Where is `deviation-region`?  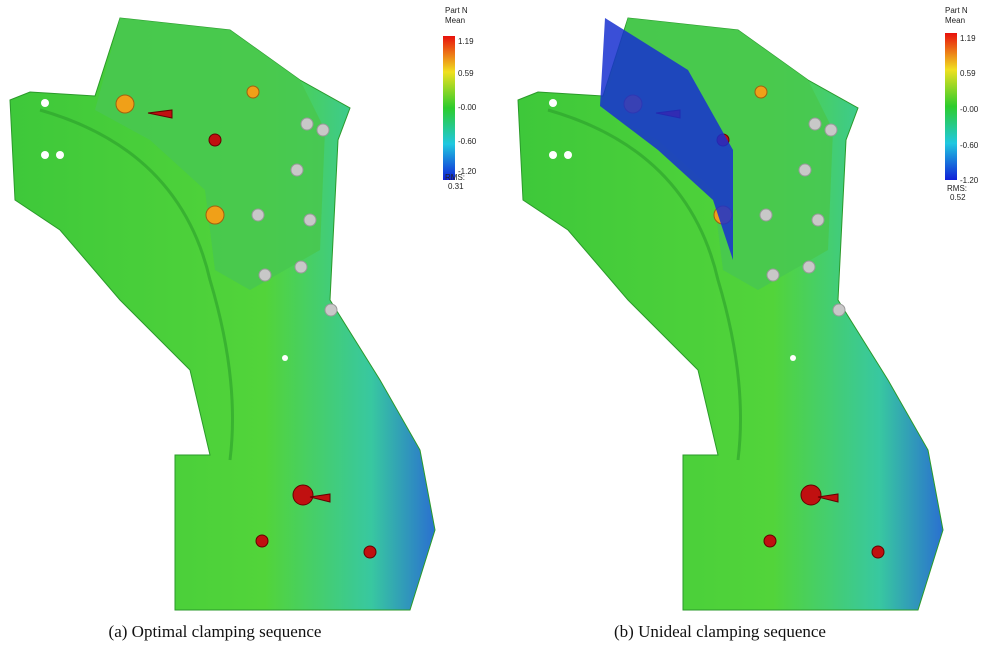
deviation-region is located at coordinates (666, 139).